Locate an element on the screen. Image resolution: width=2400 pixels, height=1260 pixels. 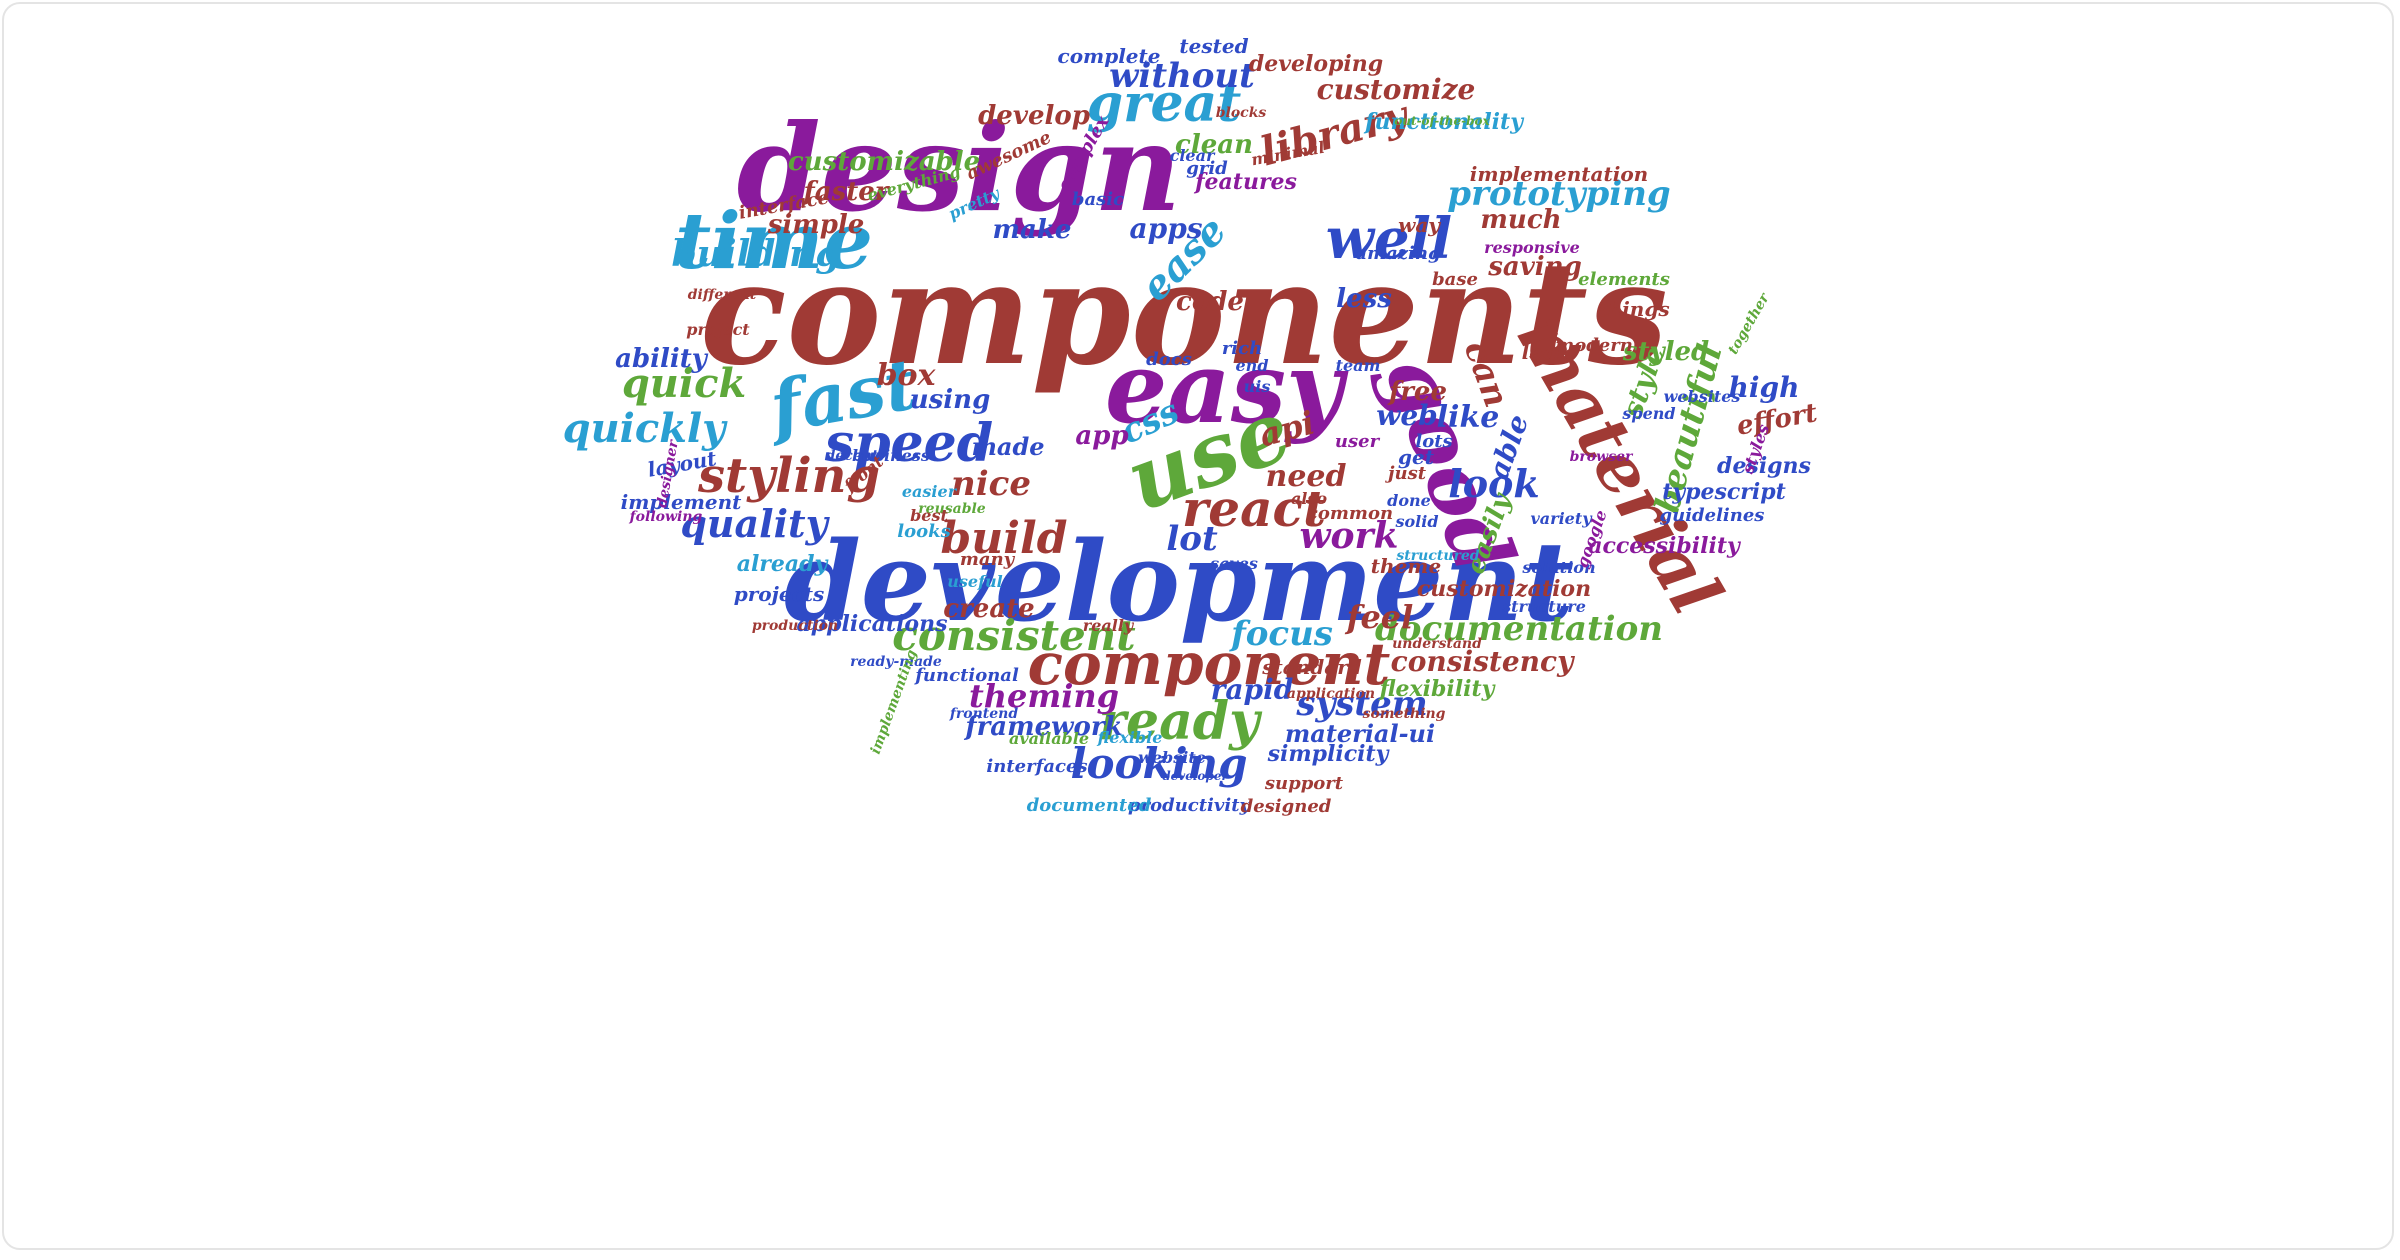
word-developer: developer is located at coordinates (1195, 776).